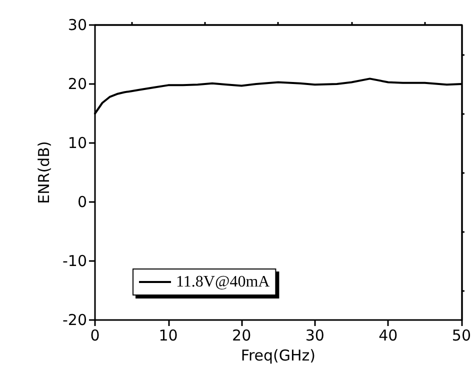 Image resolution: width=474 pixels, height=385 pixels. Describe the element at coordinates (74, 261) in the screenshot. I see `y-tick-label: -10` at that location.